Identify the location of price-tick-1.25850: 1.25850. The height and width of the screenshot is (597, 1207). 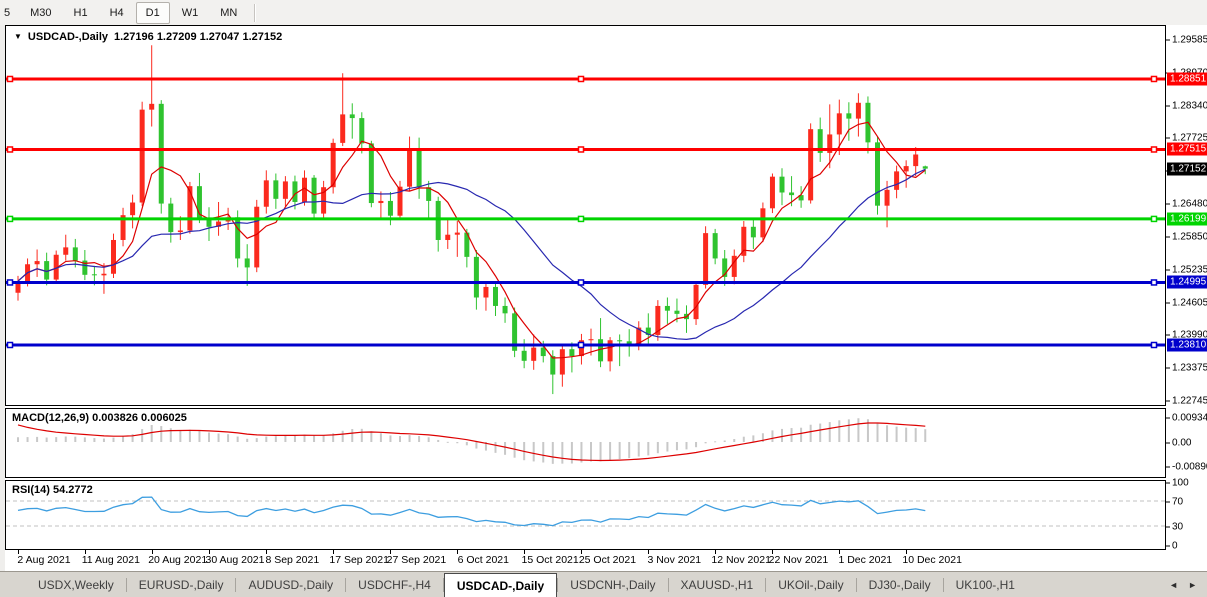
(1186, 237).